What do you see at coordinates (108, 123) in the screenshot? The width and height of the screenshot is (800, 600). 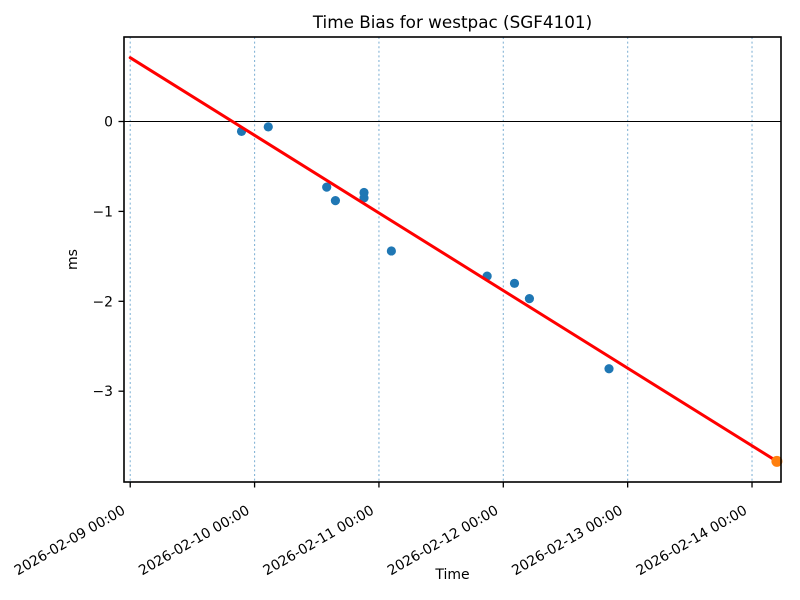 I see `y-tick-label: 0` at bounding box center [108, 123].